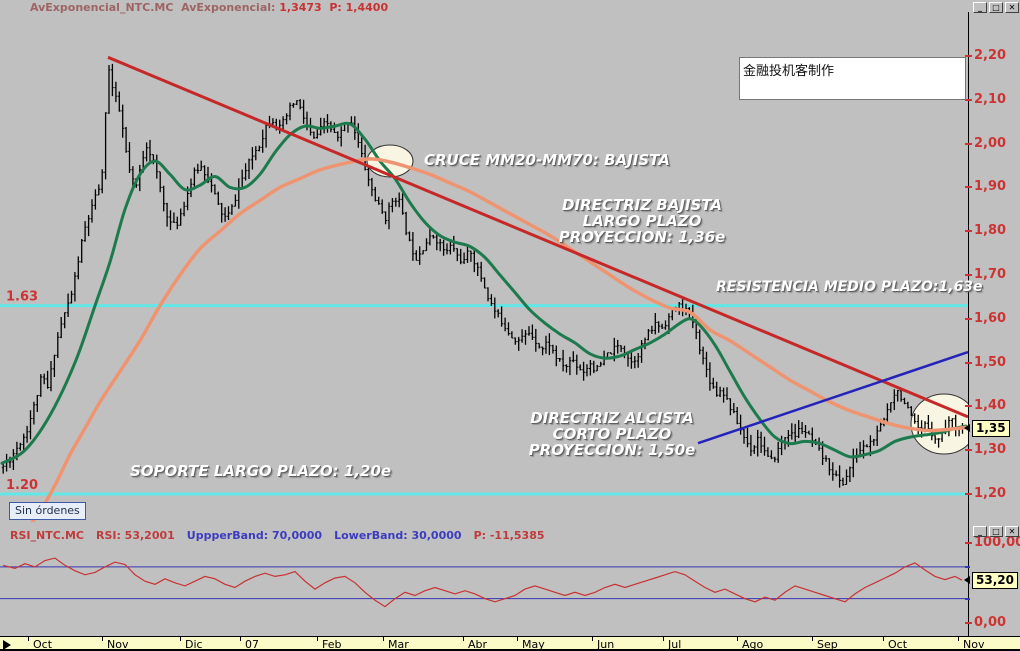  I want to click on price-axis-label: 1,20, so click(990, 493).